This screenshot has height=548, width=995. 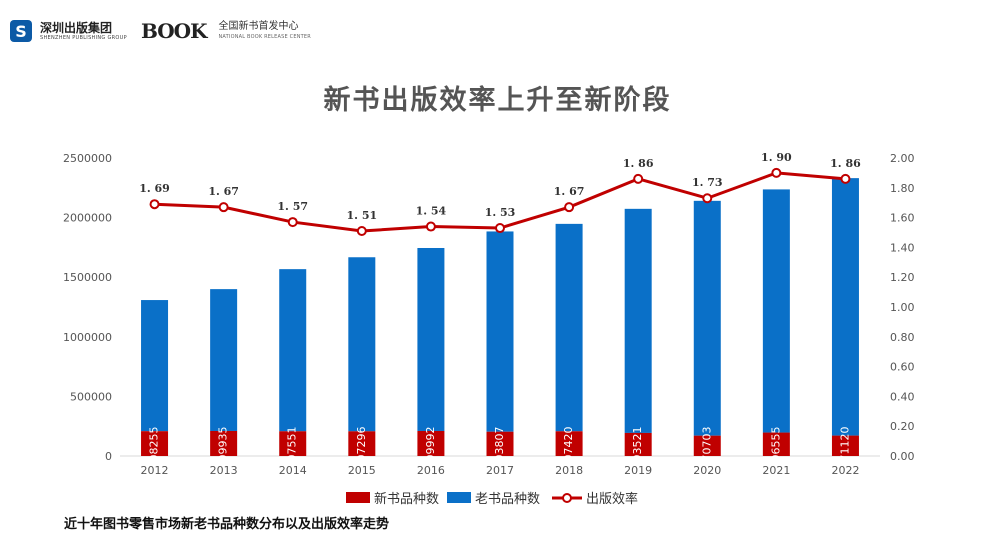 I want to click on bar-new-books-label: 07420, so click(x=568, y=444).